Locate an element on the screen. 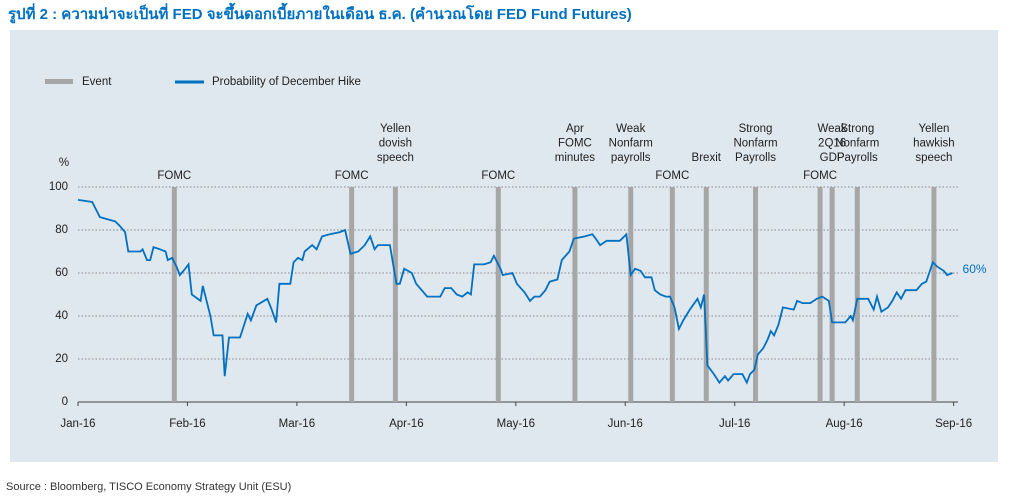  y-axis-label: % is located at coordinates (64, 163).